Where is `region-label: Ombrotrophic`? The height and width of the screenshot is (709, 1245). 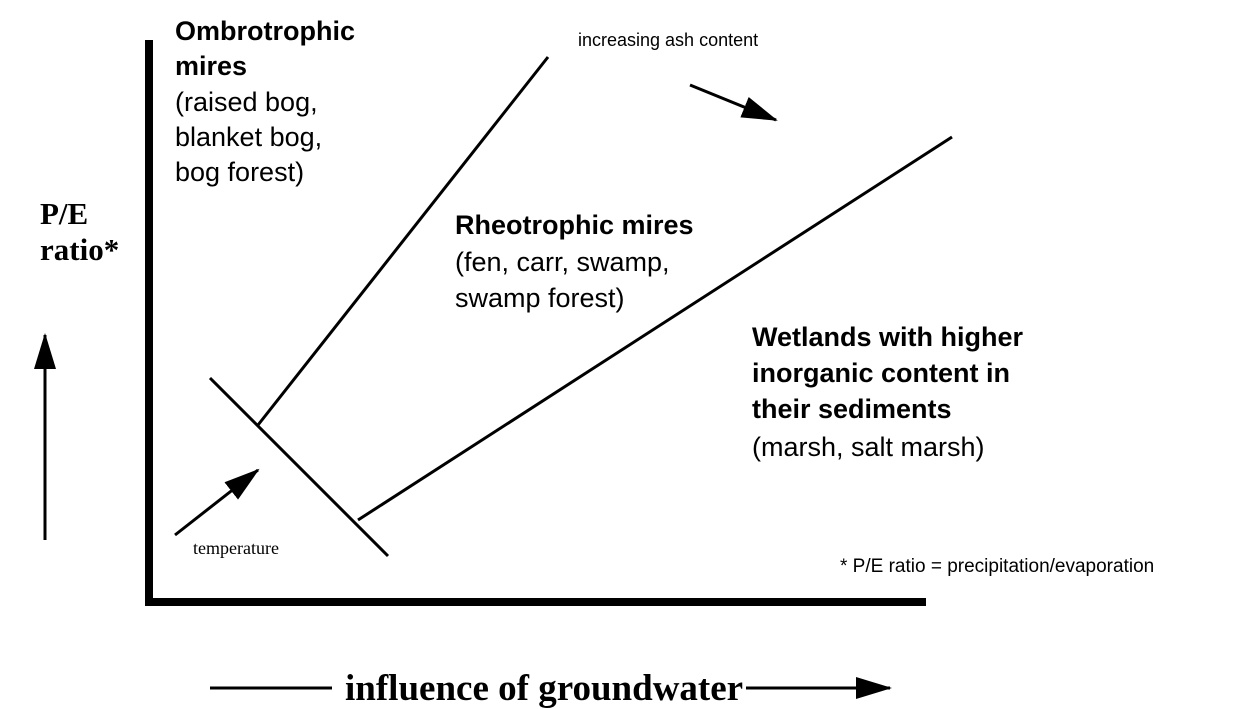
region-label: Ombrotrophic is located at coordinates (265, 31).